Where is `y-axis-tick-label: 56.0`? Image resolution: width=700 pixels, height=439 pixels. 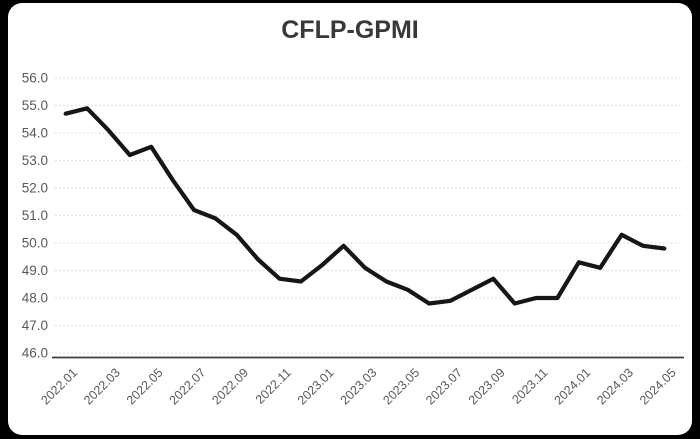
y-axis-tick-label: 56.0 is located at coordinates (35, 78).